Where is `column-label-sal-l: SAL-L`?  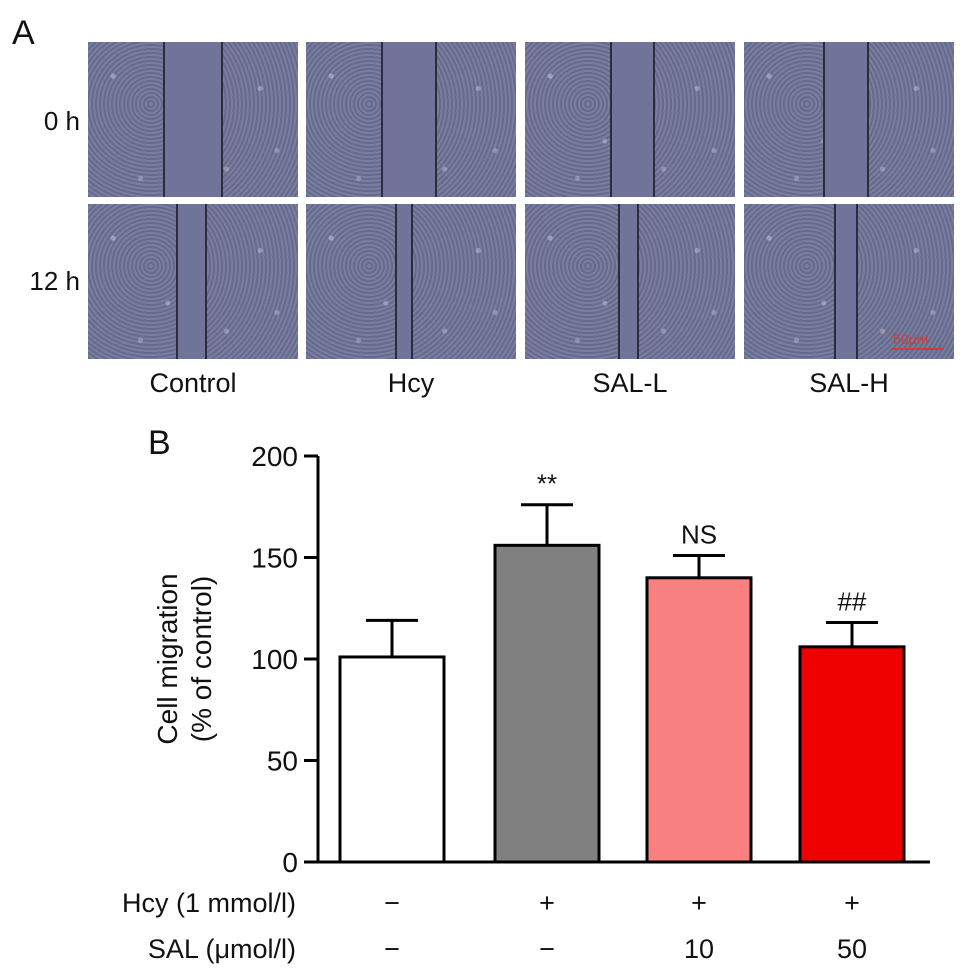
column-label-sal-l: SAL-L is located at coordinates (630, 383).